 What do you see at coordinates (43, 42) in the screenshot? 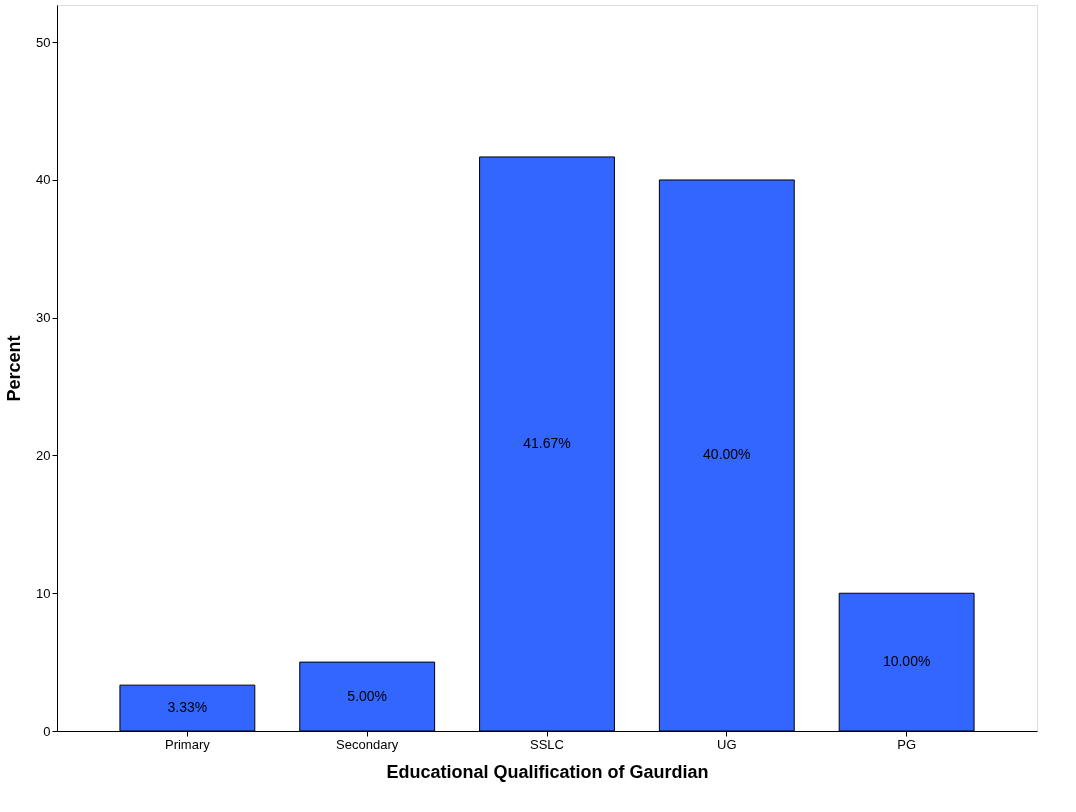
I see `y-tick-label: 50` at bounding box center [43, 42].